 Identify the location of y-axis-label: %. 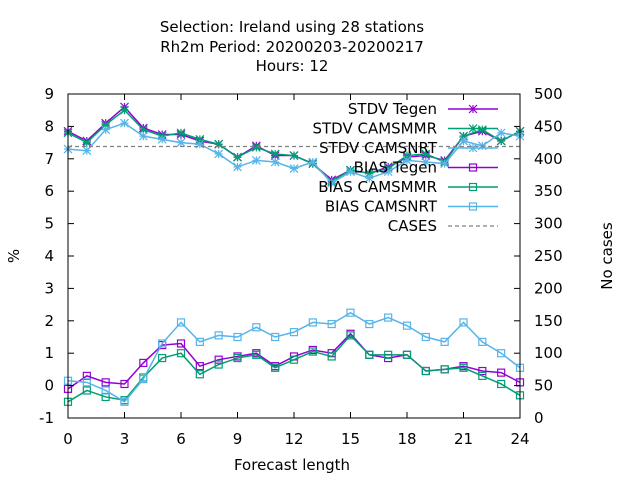
(14, 256).